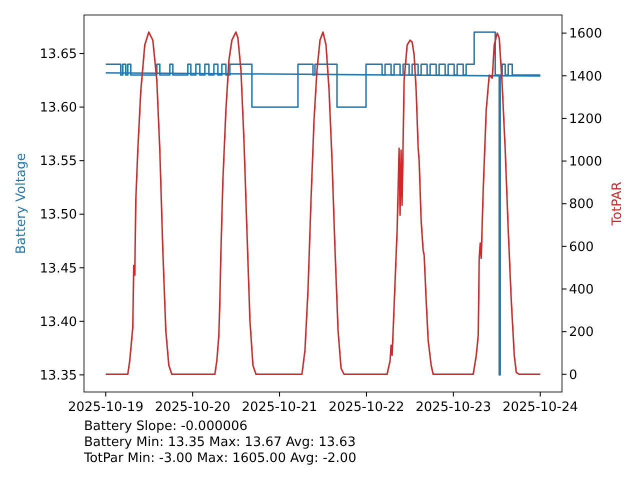 The height and width of the screenshot is (480, 640). Describe the element at coordinates (58, 162) in the screenshot. I see `y-tick-label: 13.55` at that location.